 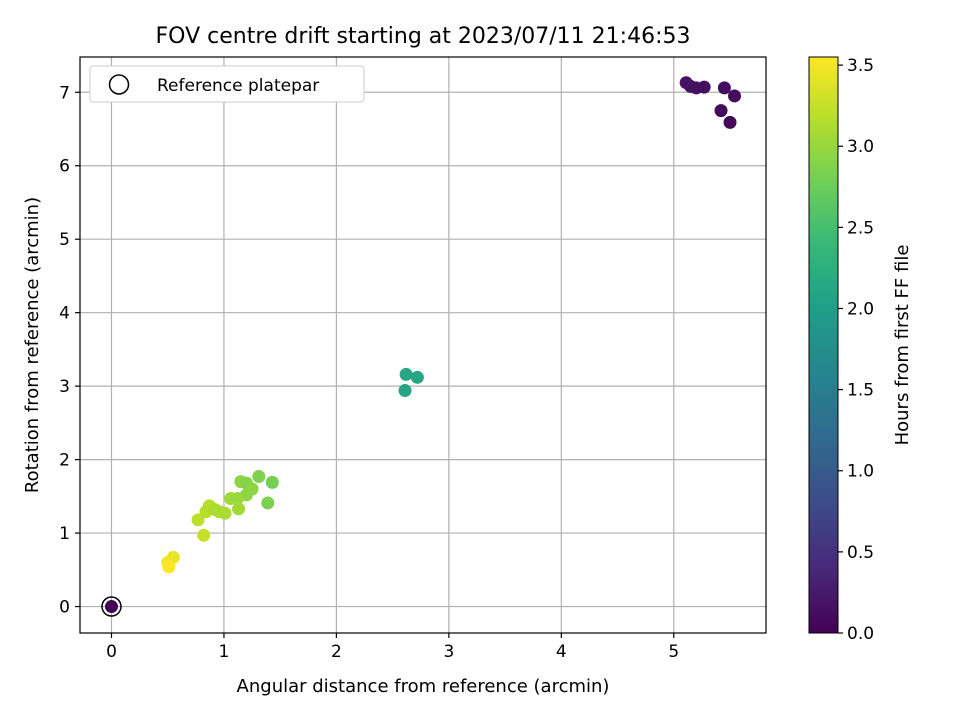 I want to click on legend-box, so click(x=227, y=84).